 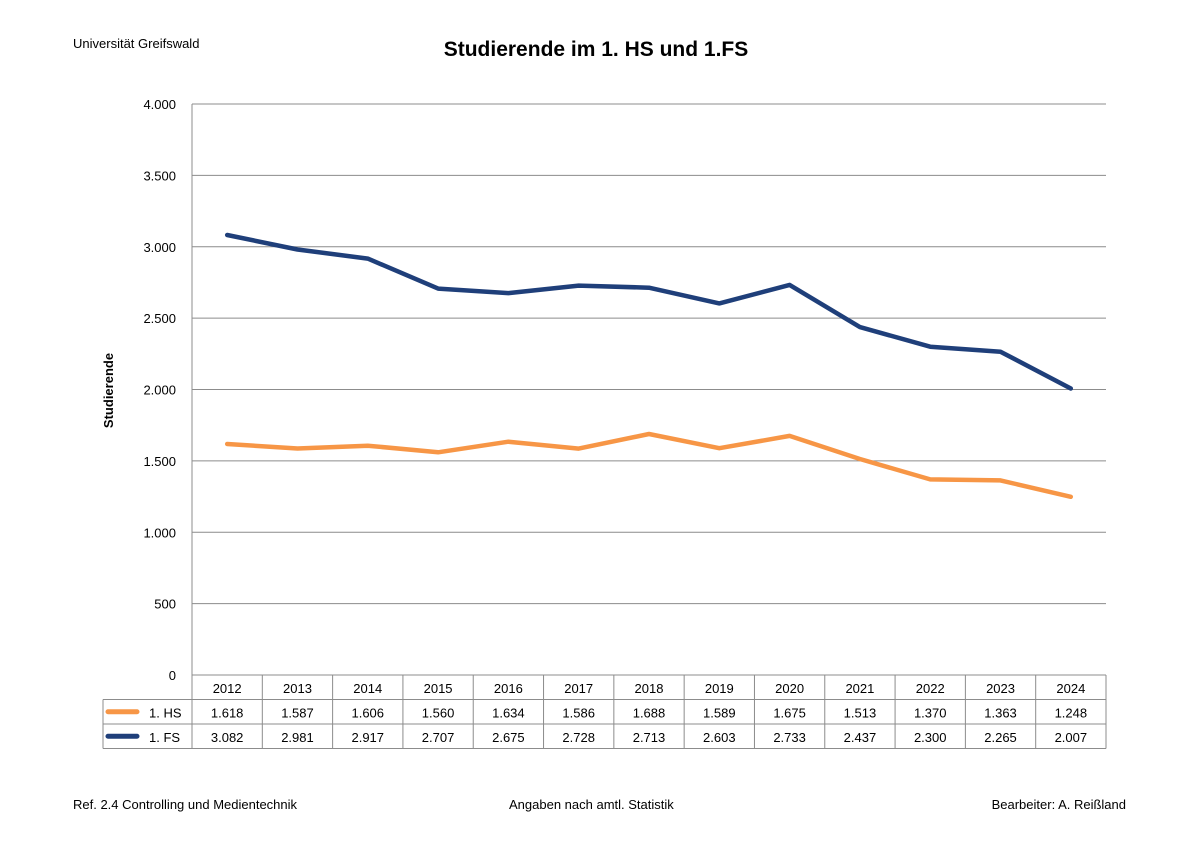 I want to click on data-table-value: 1.363, so click(x=1000, y=713).